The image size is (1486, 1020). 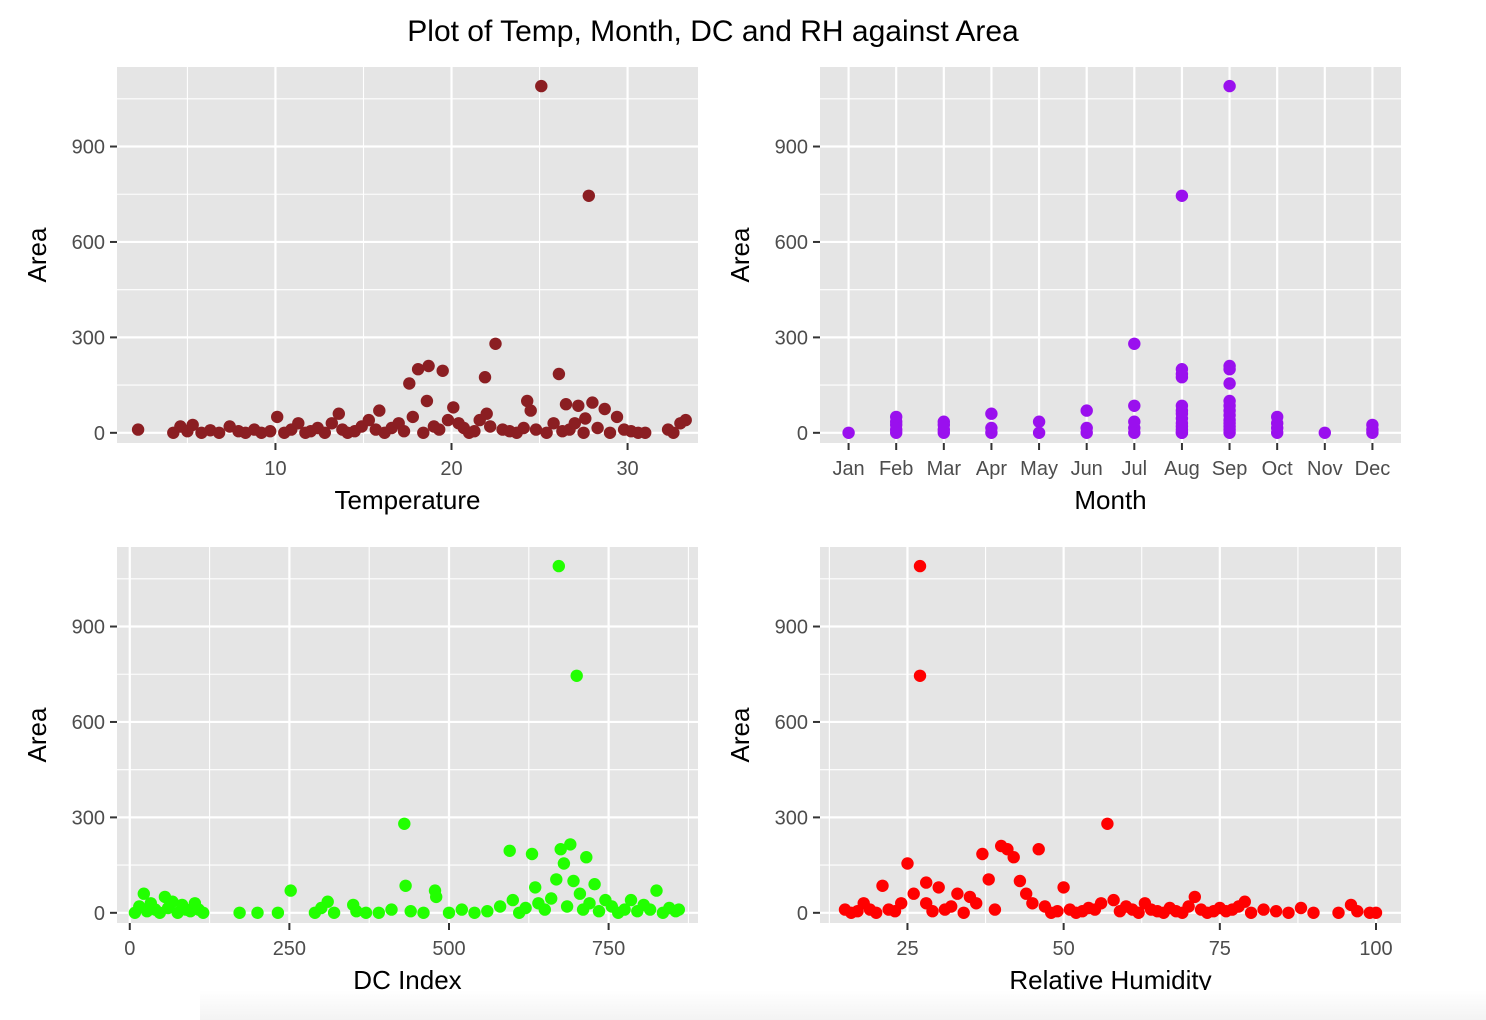 I want to click on x-tick-label: Oct, so click(x=1278, y=469).